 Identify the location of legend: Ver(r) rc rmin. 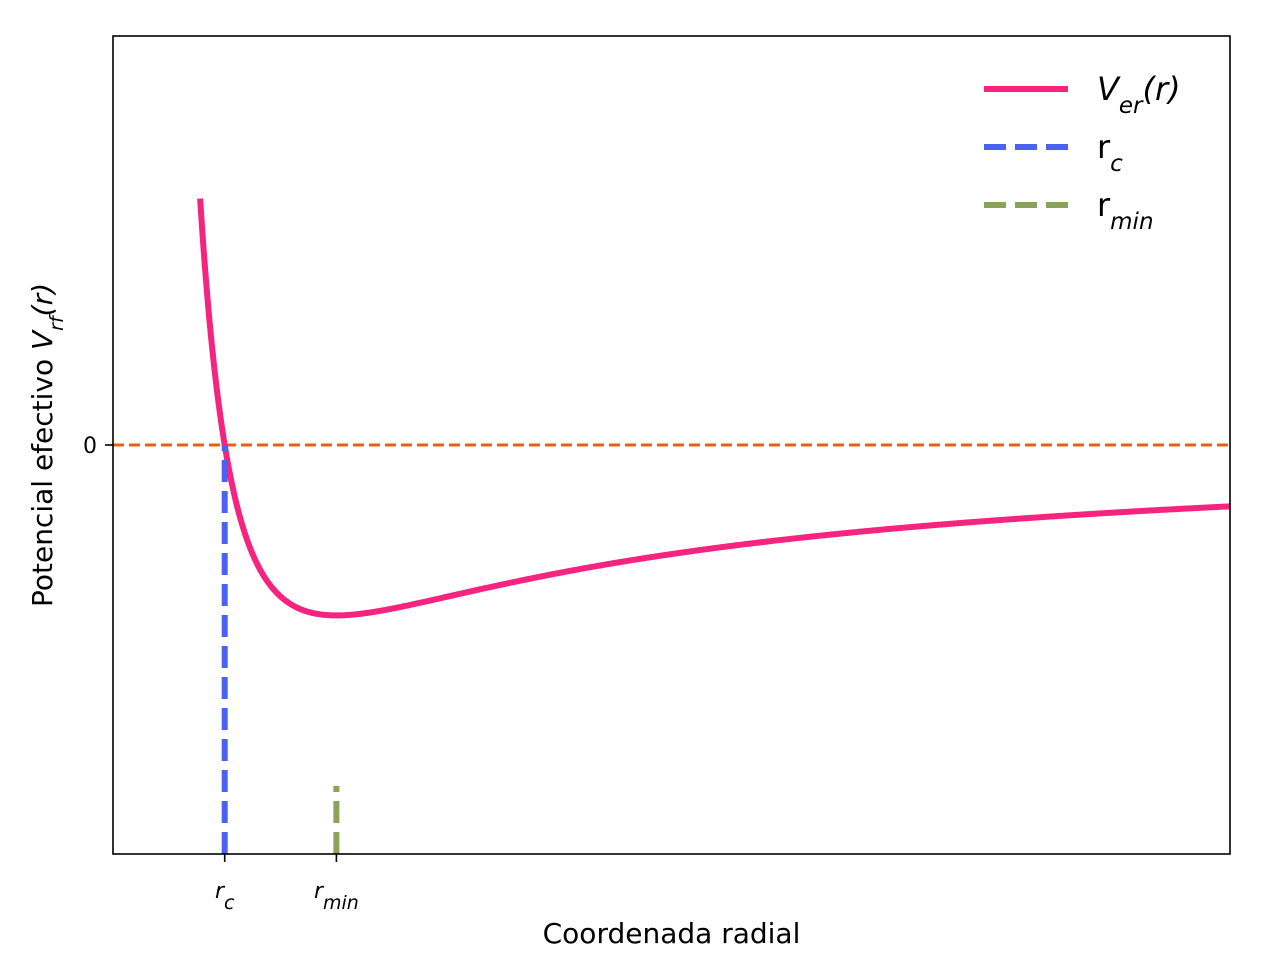
(1082, 152).